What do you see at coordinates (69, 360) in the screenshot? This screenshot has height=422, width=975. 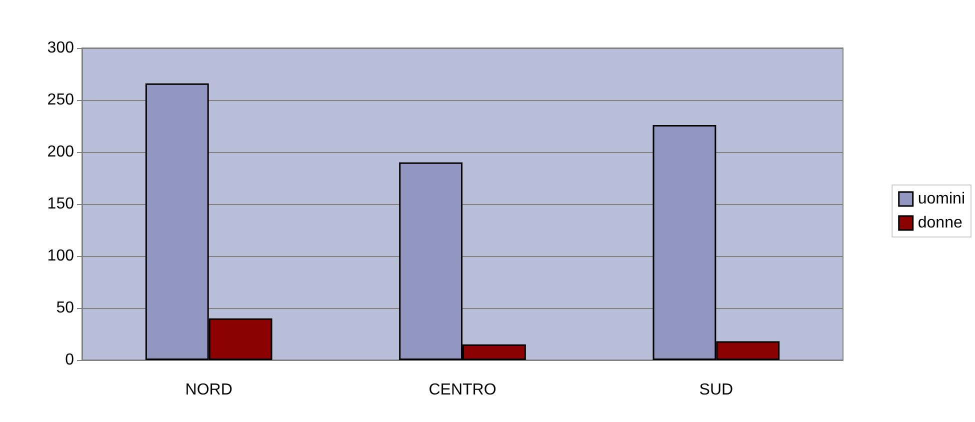 I see `y-tick-label: 0` at bounding box center [69, 360].